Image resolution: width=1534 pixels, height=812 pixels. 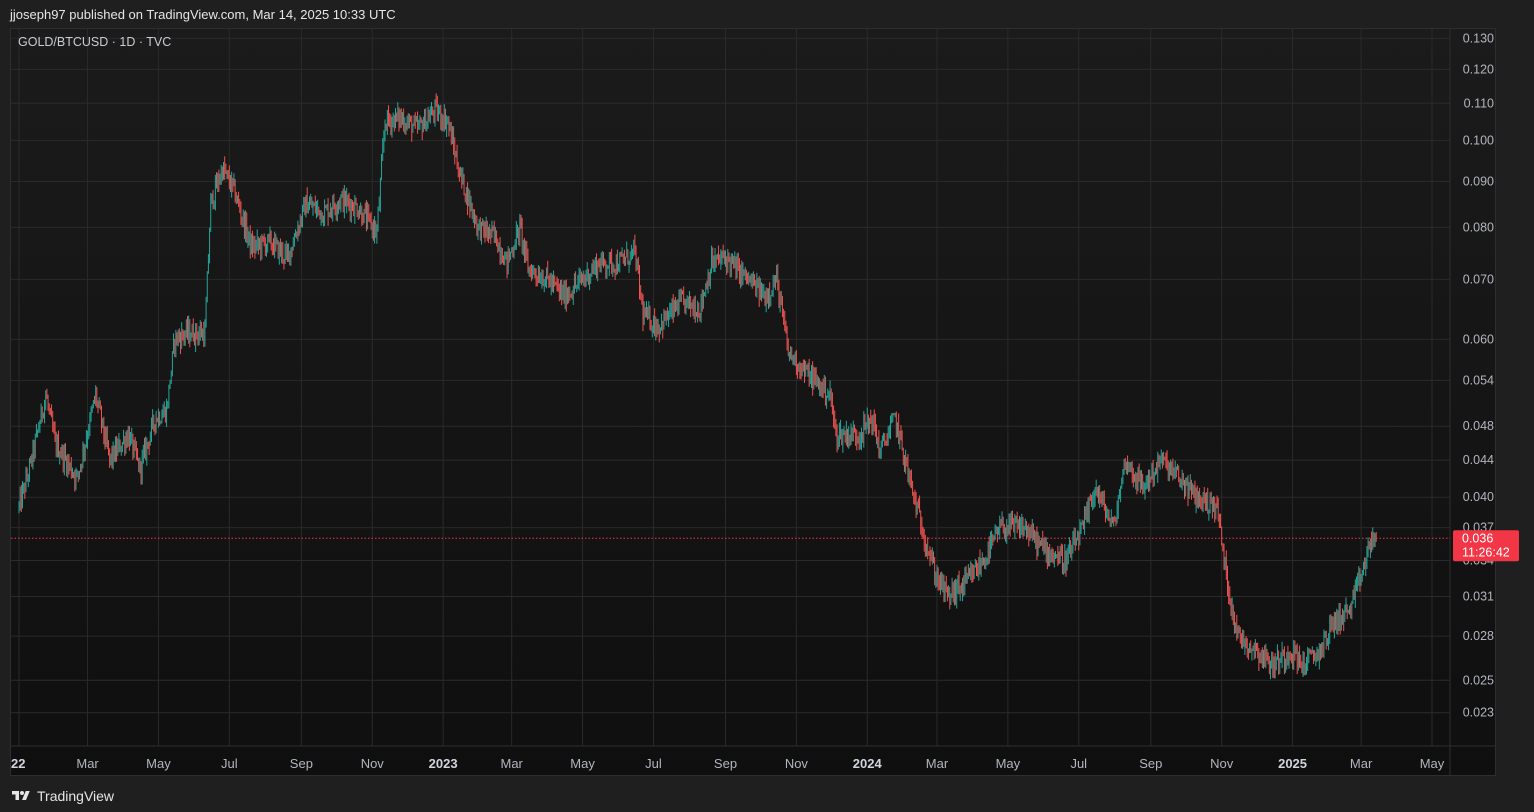 What do you see at coordinates (1478, 227) in the screenshot?
I see `price-tick-label: 0.080` at bounding box center [1478, 227].